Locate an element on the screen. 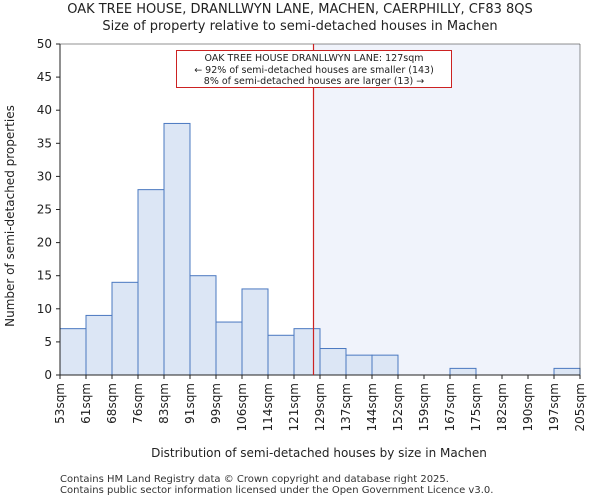 This screenshot has height=500, width=600. x-tick-label: 61sqm is located at coordinates (86, 403).